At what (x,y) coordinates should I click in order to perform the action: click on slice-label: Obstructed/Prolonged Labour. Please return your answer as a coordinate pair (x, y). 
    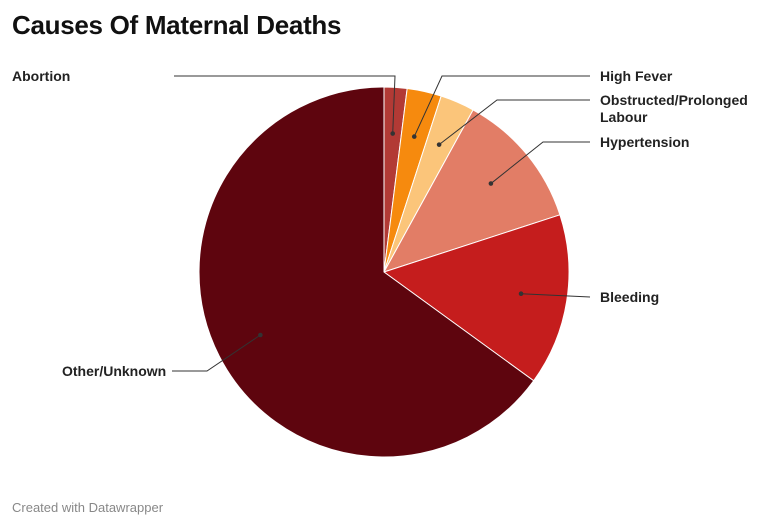
    Looking at the image, I should click on (674, 108).